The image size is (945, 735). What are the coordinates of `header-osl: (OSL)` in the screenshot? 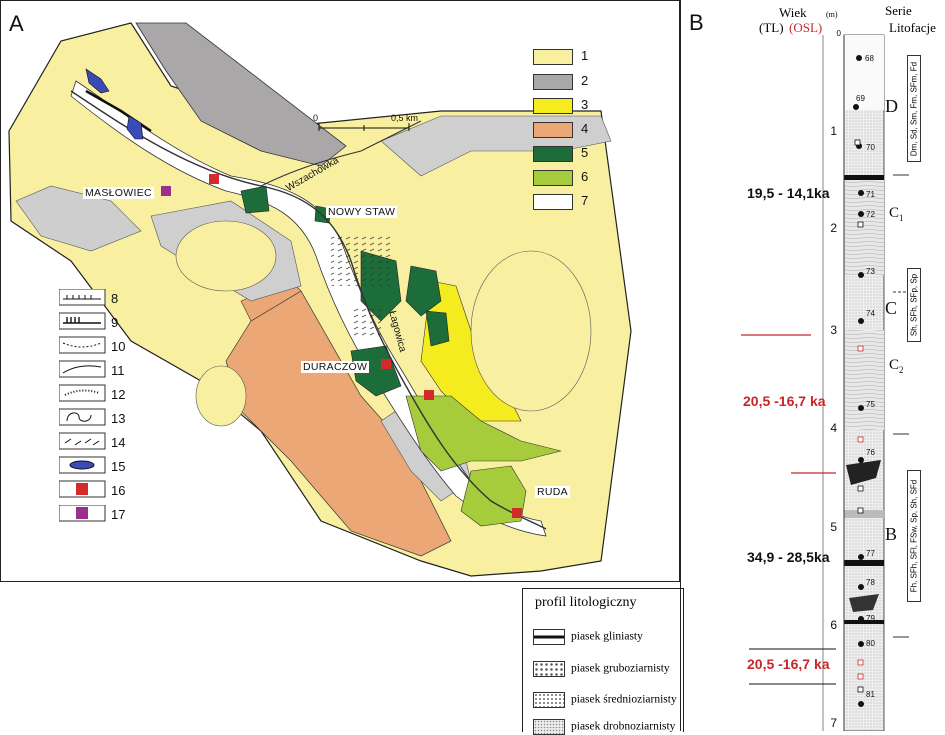 It's located at (806, 27).